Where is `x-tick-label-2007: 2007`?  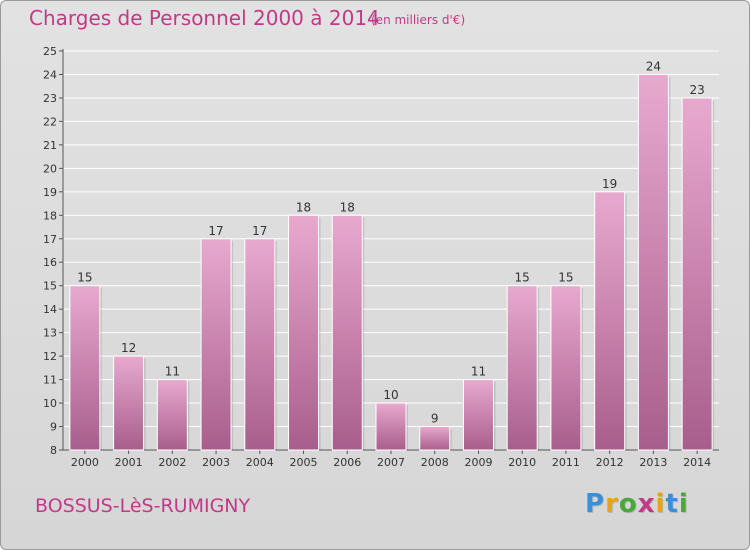
x-tick-label-2007: 2007 is located at coordinates (391, 462).